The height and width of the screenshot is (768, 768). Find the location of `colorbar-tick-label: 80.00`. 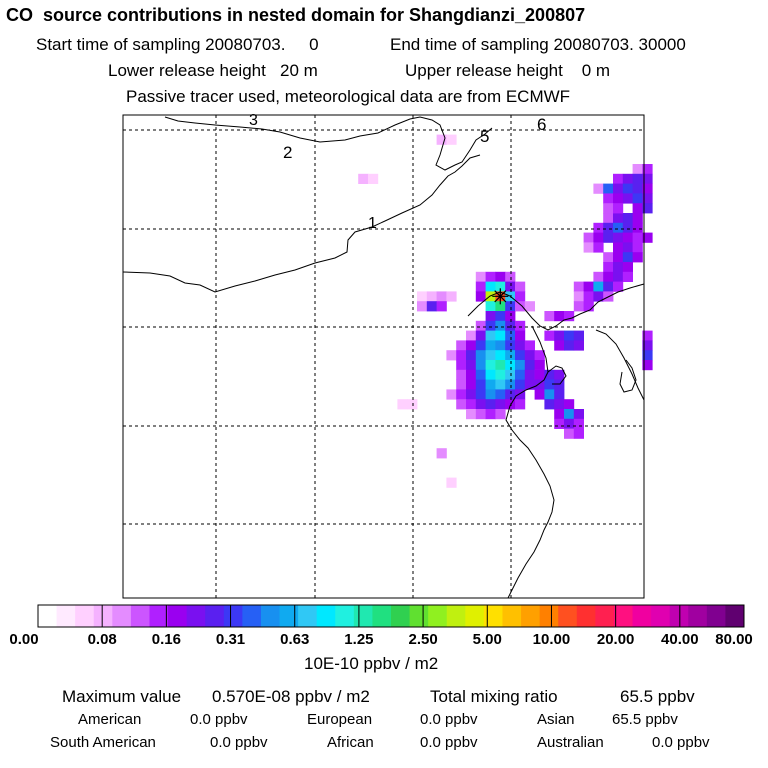

colorbar-tick-label: 80.00 is located at coordinates (734, 639).